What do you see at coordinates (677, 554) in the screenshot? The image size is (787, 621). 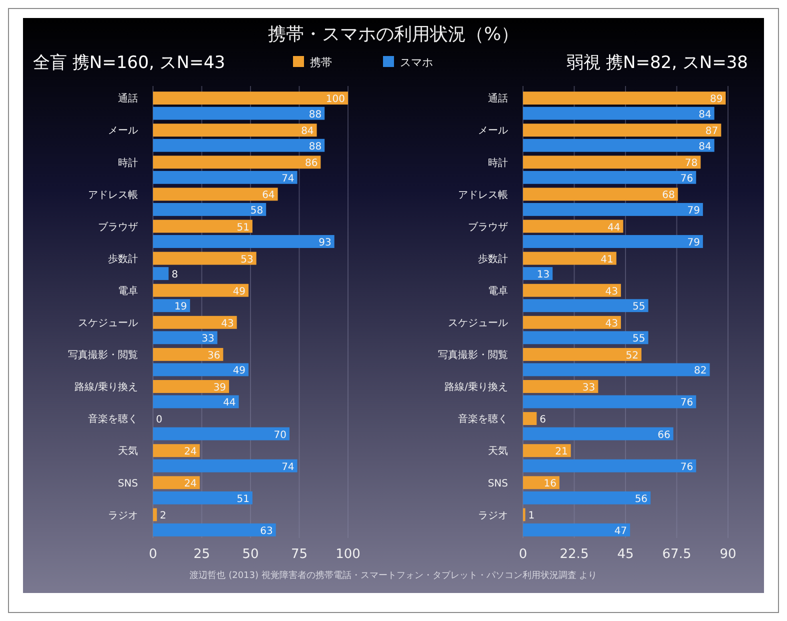 I see `x-tick-label: 67.5` at bounding box center [677, 554].